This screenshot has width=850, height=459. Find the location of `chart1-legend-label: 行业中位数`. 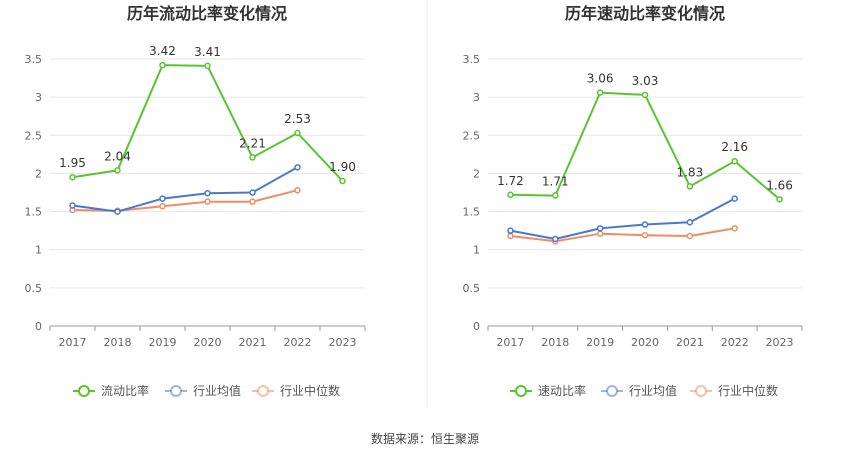

chart1-legend-label: 行业中位数 is located at coordinates (310, 390).